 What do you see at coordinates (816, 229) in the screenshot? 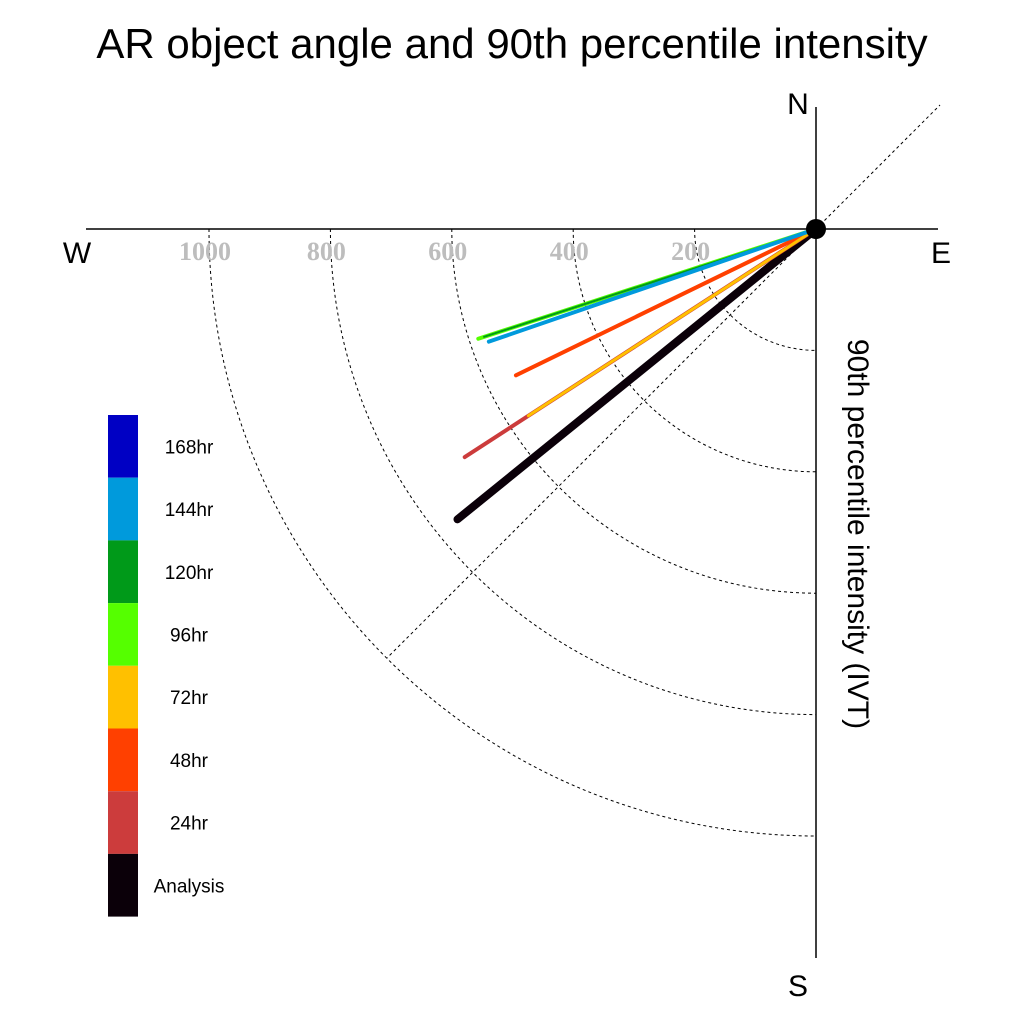
I see `origin-marker` at bounding box center [816, 229].